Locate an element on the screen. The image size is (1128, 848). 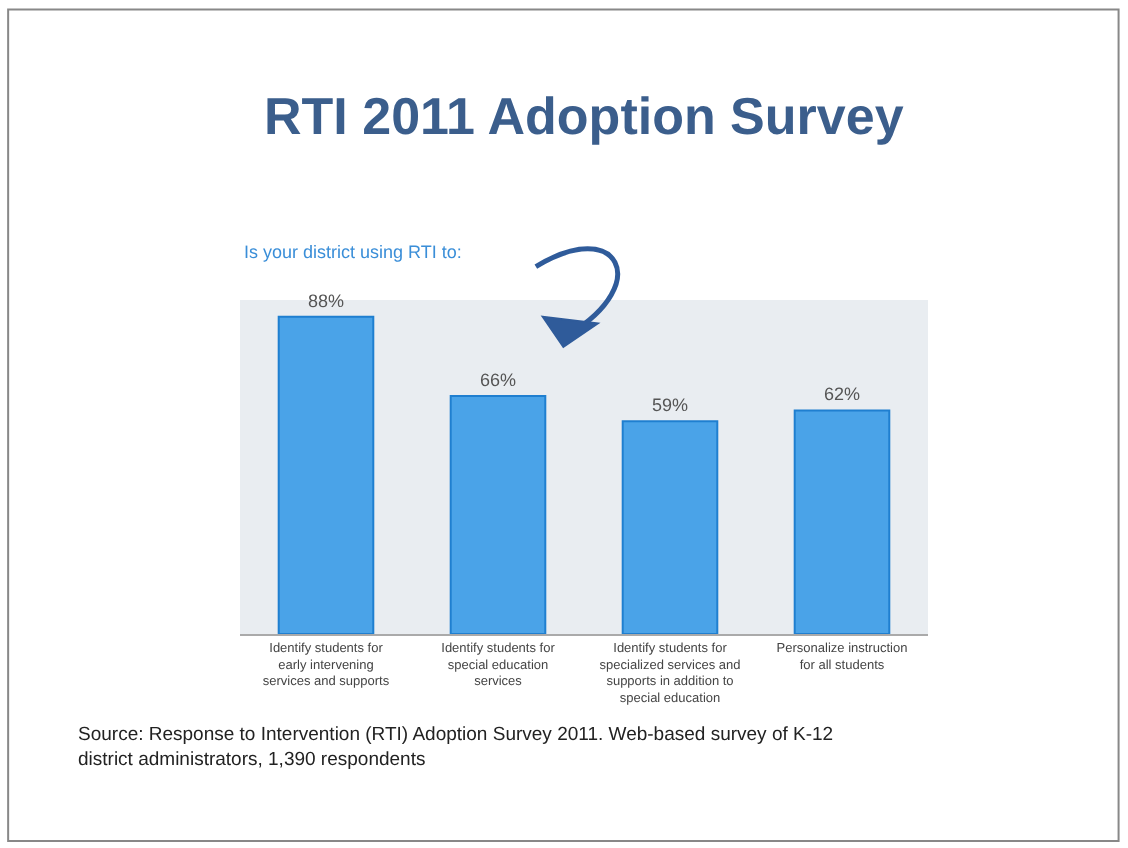
chart-subtitle: Is your district using RTI to: is located at coordinates (353, 252).